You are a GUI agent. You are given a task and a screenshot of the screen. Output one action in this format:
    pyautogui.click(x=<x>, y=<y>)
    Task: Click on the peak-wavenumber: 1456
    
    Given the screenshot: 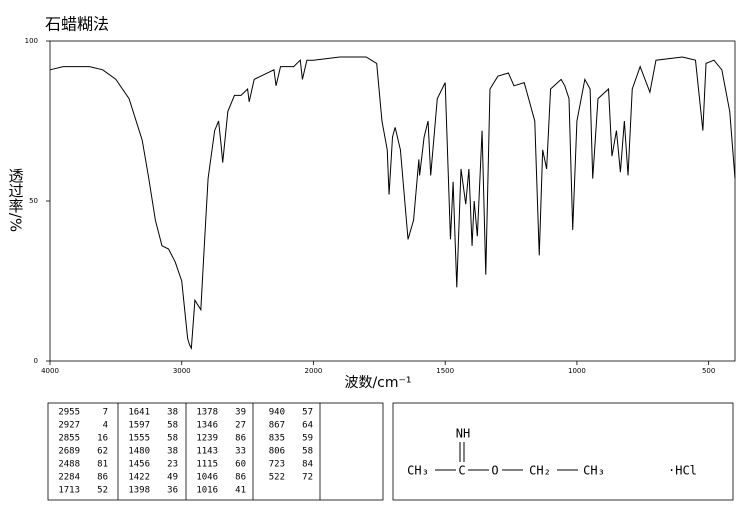 What is the action you would take?
    pyautogui.click(x=139, y=465)
    